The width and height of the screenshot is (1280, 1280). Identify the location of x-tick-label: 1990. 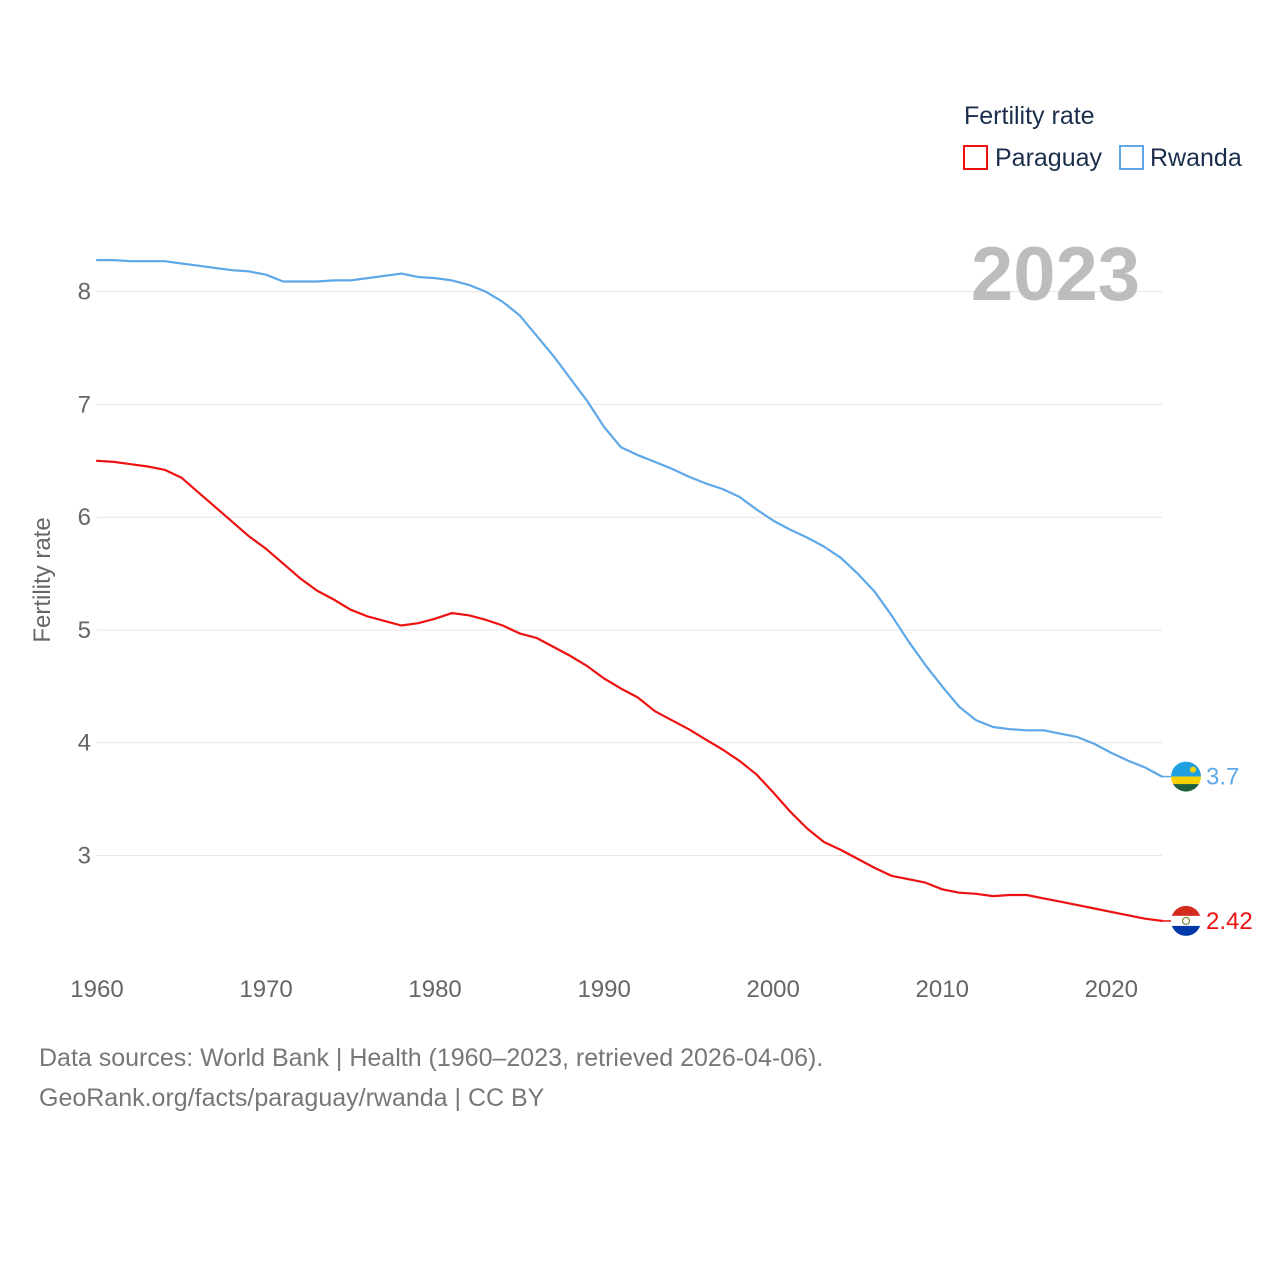
(603, 989).